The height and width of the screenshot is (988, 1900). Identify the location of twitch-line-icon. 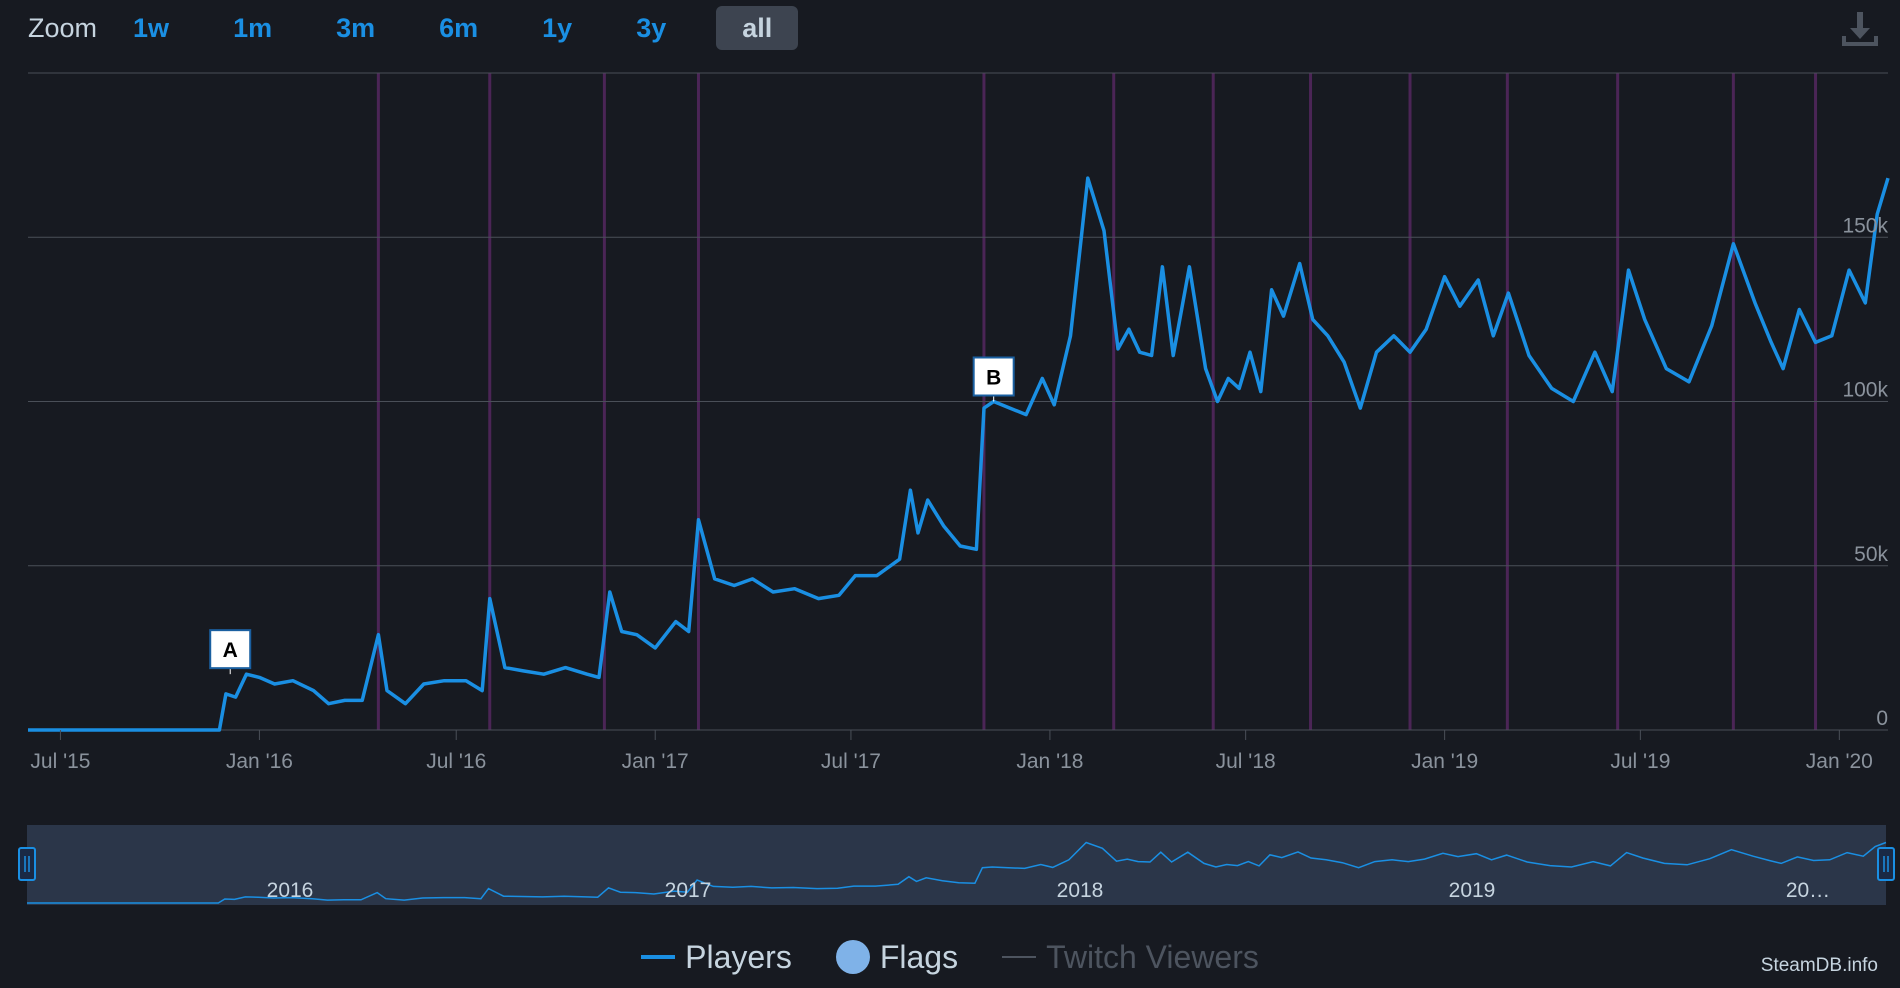
(1019, 957).